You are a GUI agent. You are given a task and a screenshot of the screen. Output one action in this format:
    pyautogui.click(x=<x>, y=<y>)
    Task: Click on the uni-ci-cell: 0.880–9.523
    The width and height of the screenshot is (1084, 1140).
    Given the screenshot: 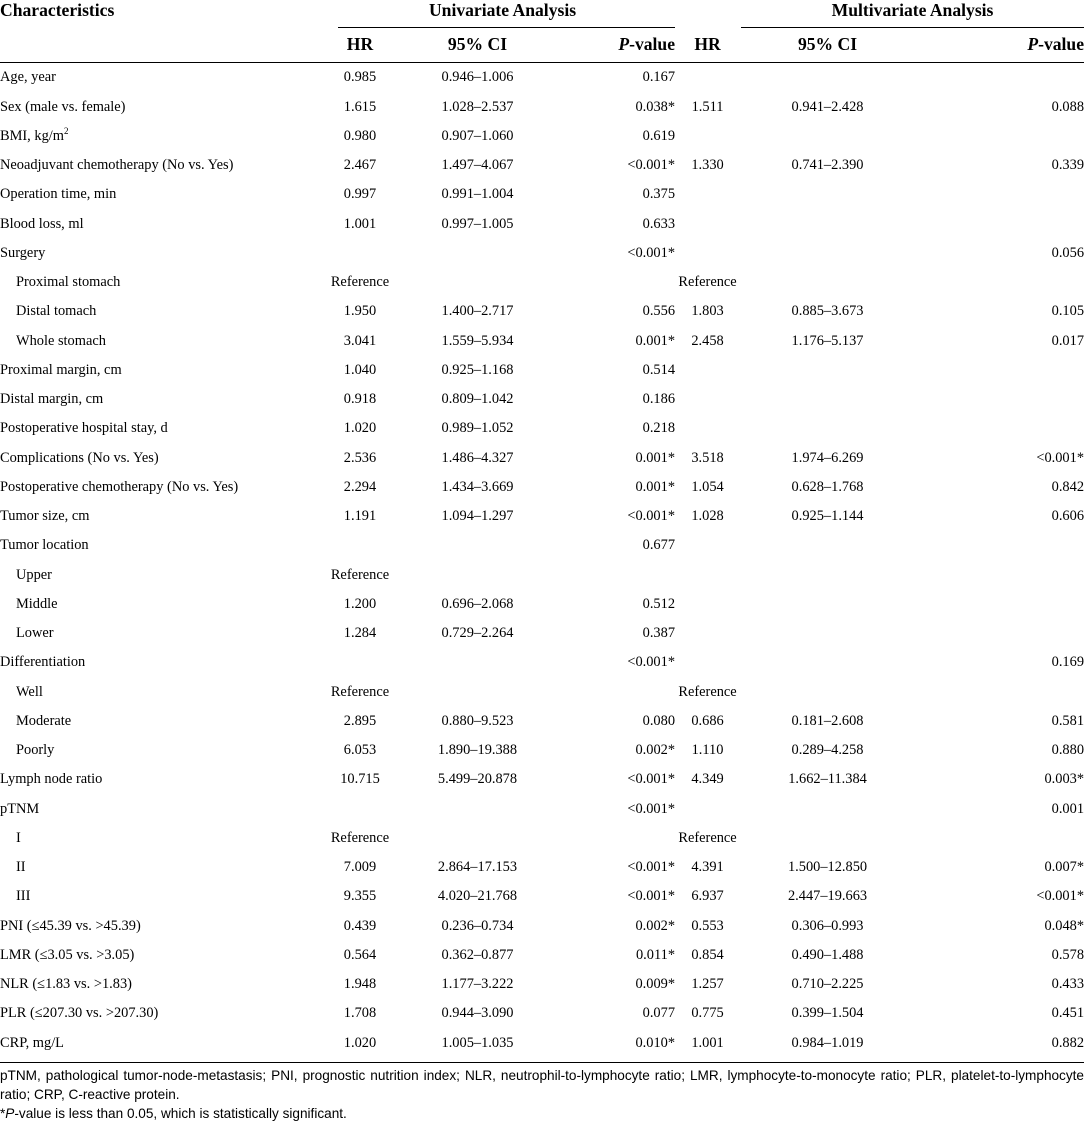 What is the action you would take?
    pyautogui.click(x=477, y=720)
    